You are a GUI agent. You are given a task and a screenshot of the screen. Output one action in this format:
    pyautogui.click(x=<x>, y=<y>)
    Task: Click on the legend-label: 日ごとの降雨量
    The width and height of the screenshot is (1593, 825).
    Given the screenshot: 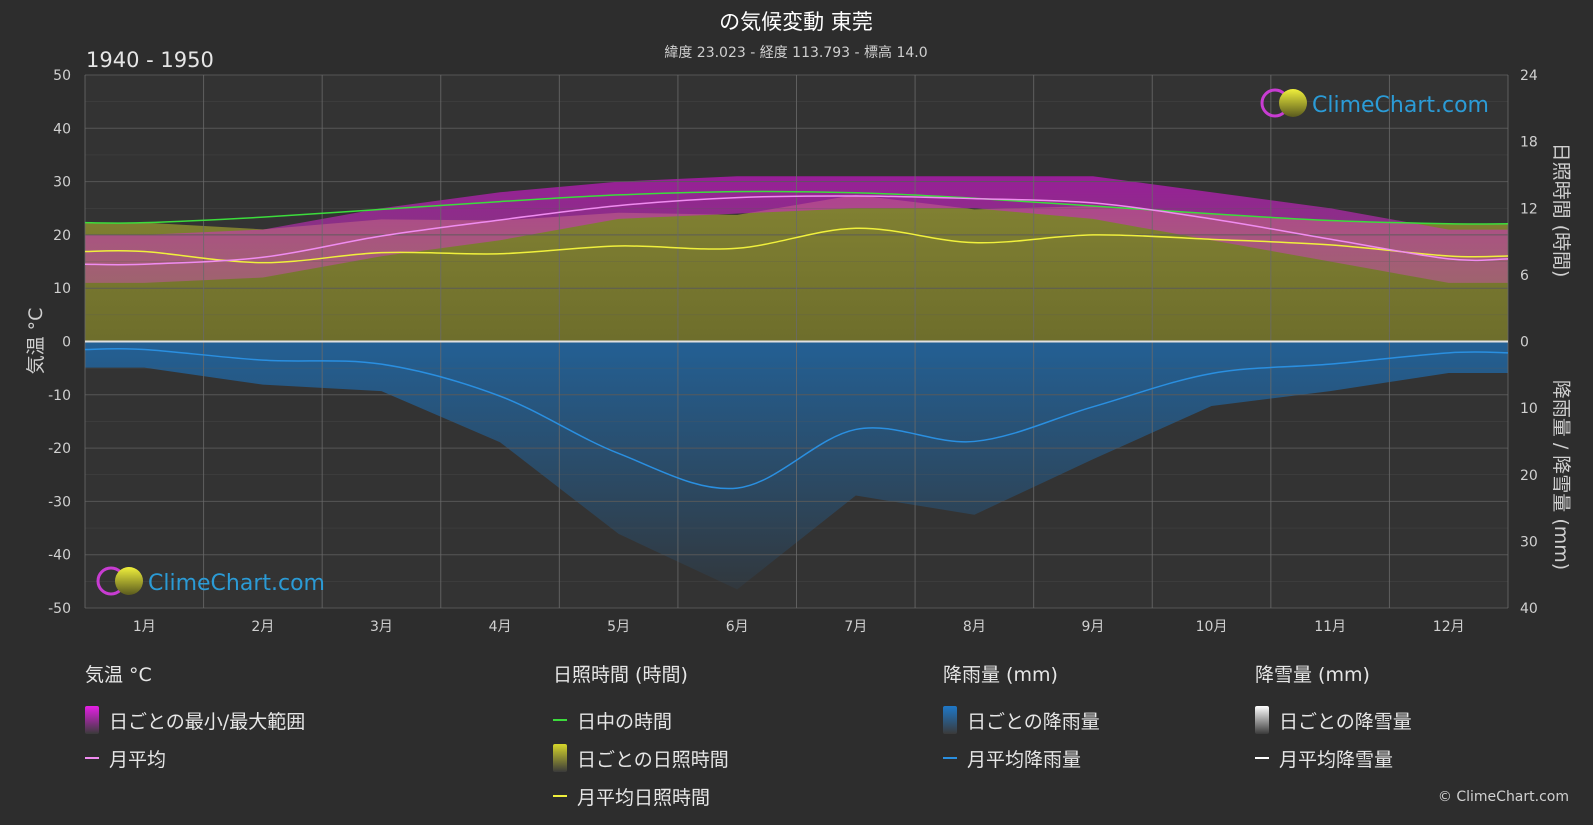 What is the action you would take?
    pyautogui.click(x=1033, y=721)
    